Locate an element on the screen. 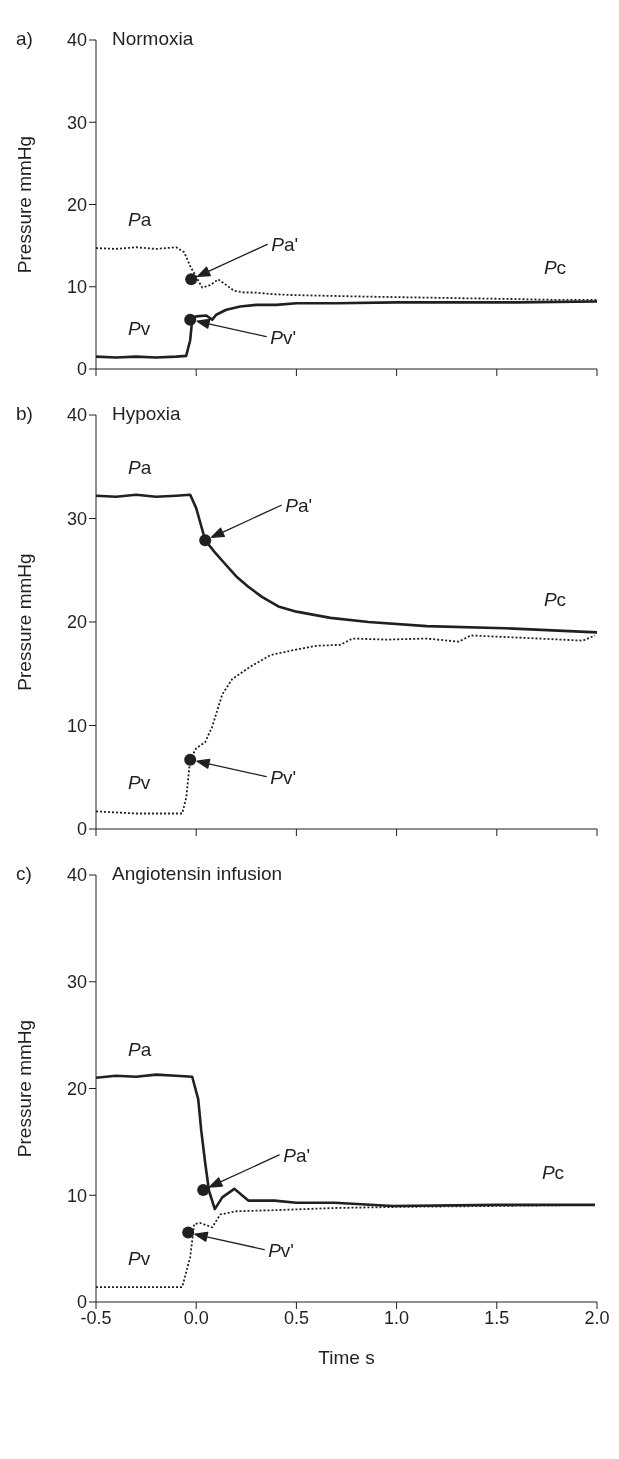 This screenshot has width=619, height=1459. x-tick-label: 0.0 is located at coordinates (196, 1317).